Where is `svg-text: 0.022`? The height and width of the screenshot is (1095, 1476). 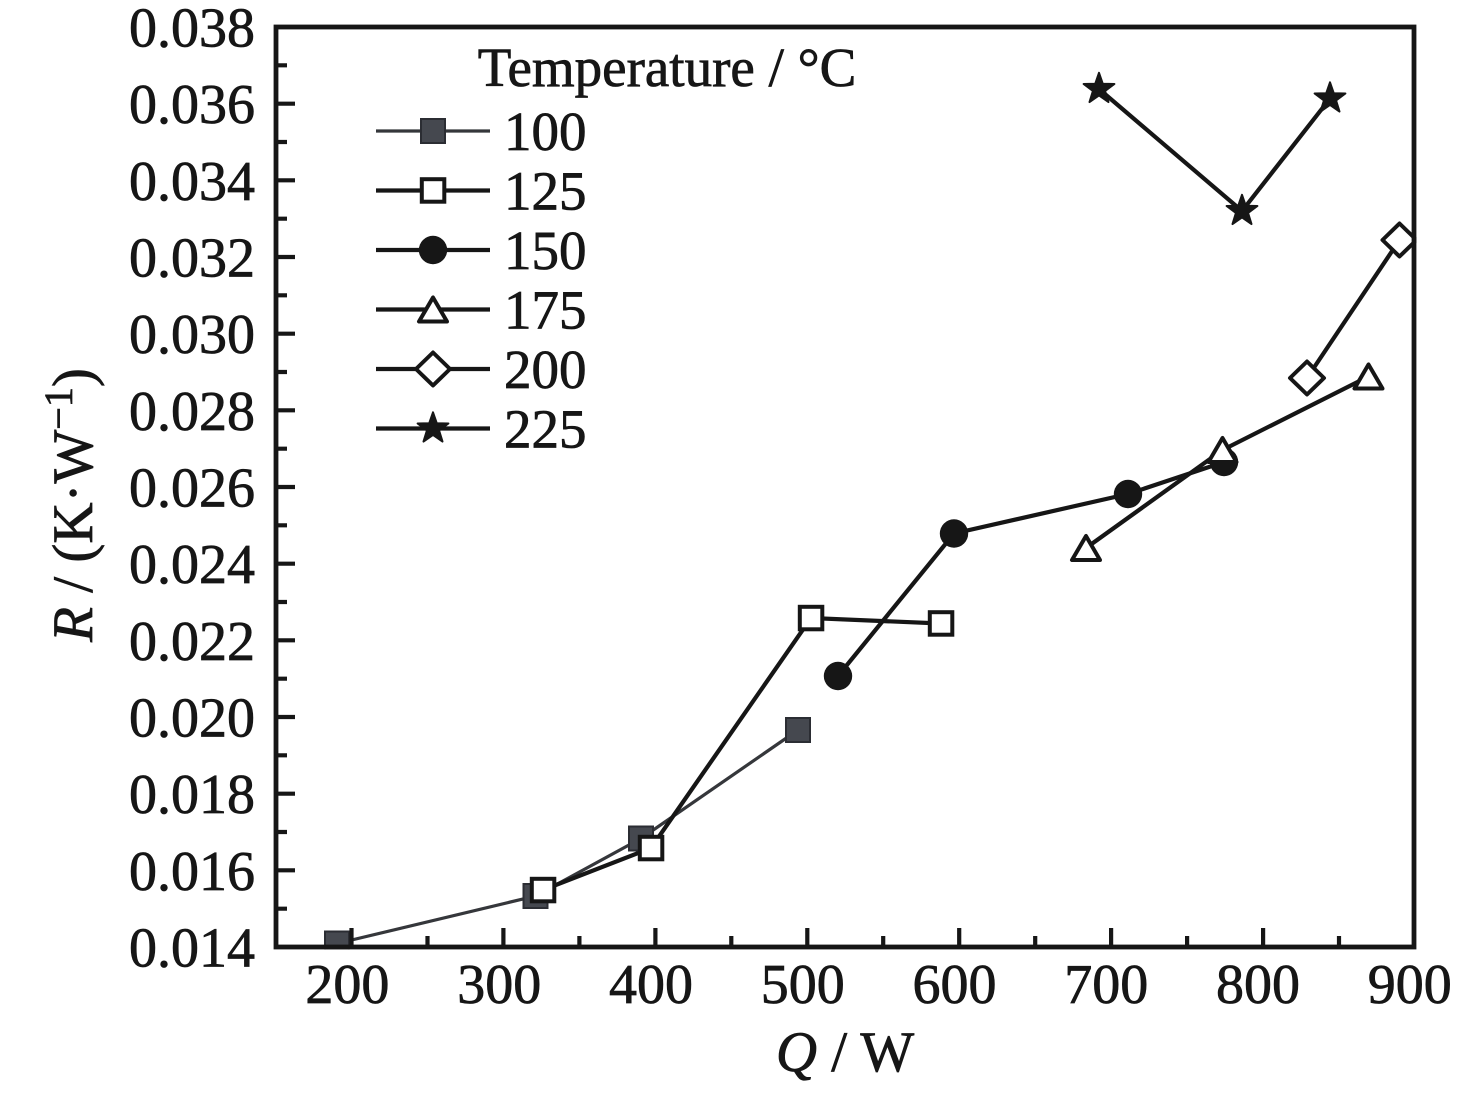 svg-text: 0.022 is located at coordinates (192, 642).